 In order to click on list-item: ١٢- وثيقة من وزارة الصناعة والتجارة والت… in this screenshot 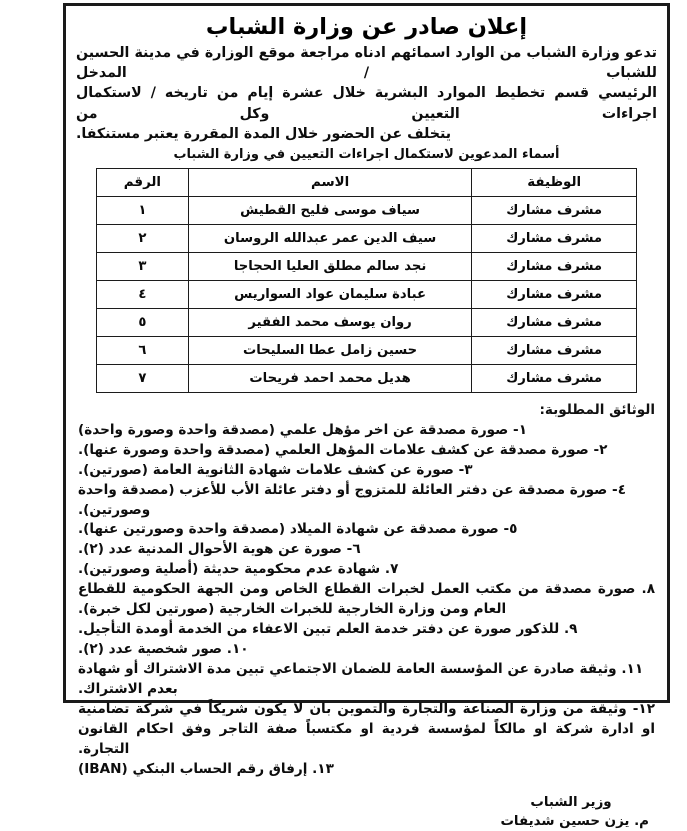, I will do `click(366, 729)`.